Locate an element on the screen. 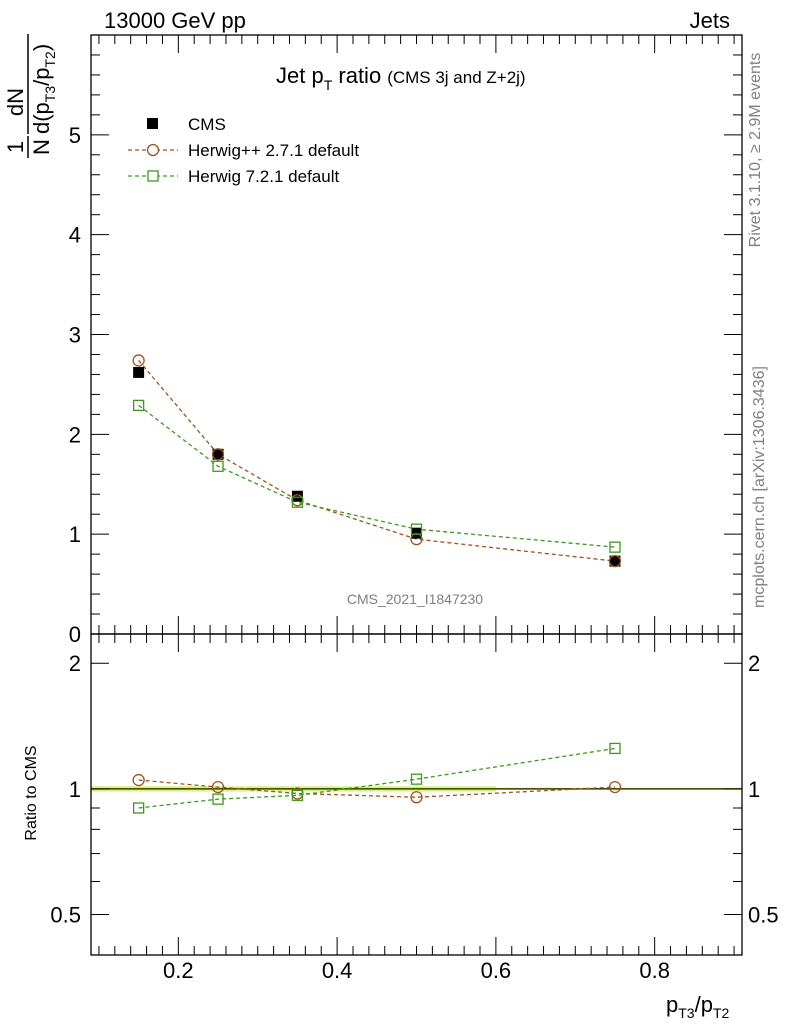 This screenshot has height=1024, width=786. rivet-label: Rivet 3.1.10, ≥ 2.9M events is located at coordinates (755, 150).